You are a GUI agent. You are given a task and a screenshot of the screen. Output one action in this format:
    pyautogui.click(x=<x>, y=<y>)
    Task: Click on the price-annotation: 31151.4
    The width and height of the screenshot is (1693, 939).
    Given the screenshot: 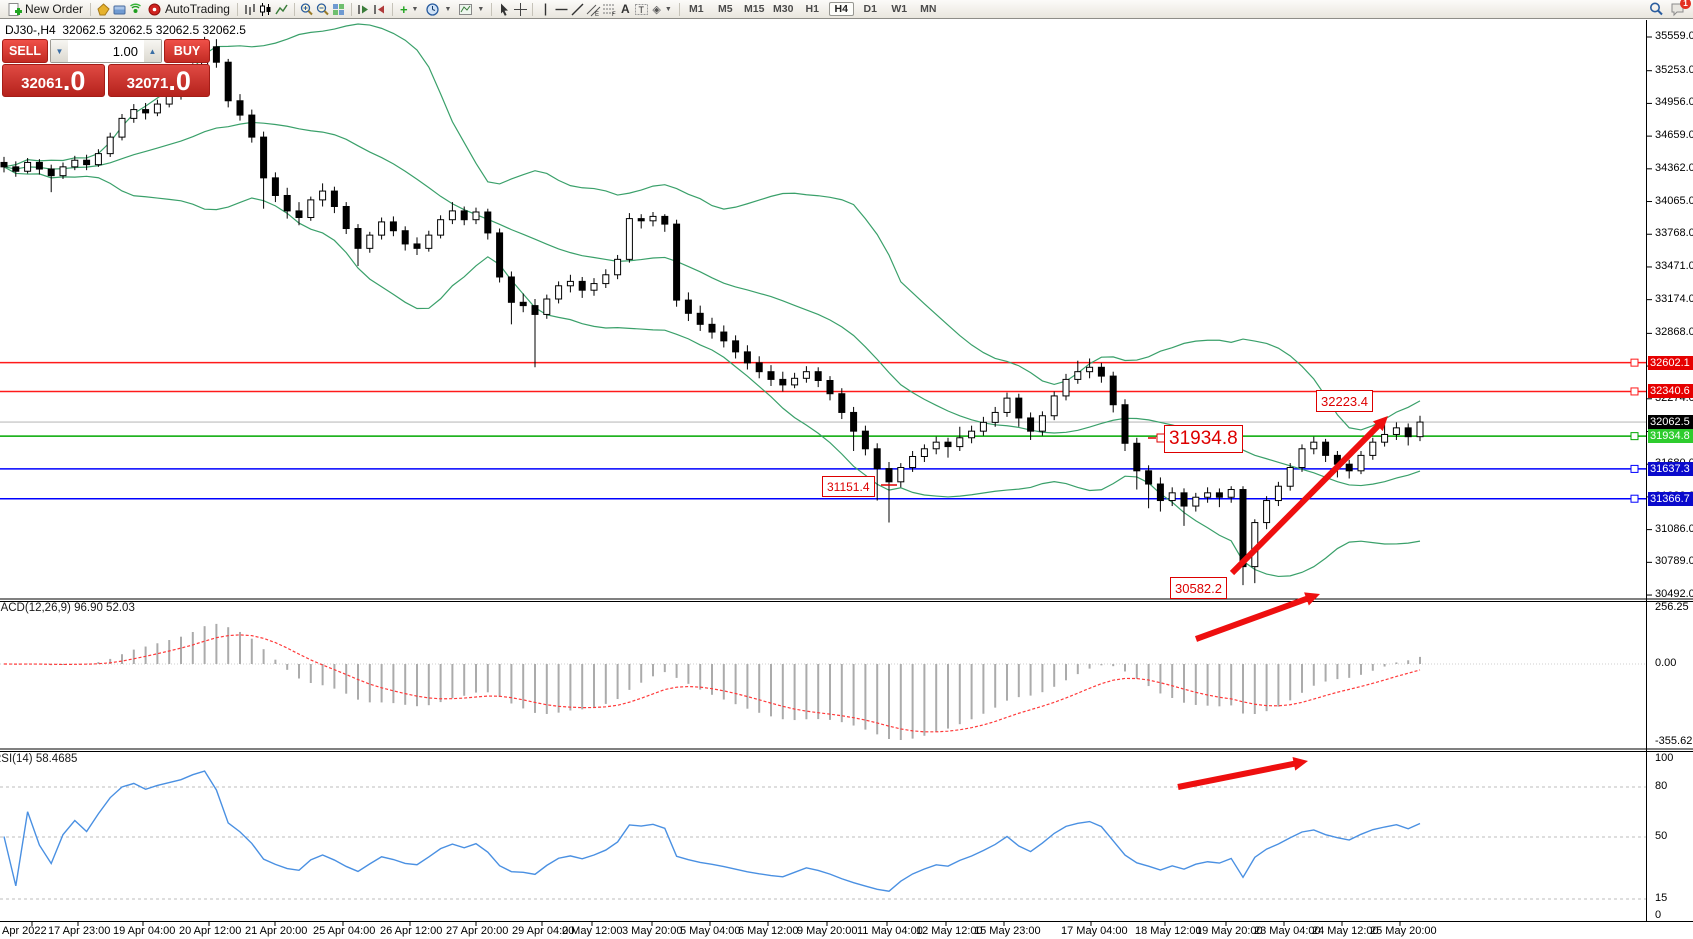 What is the action you would take?
    pyautogui.click(x=848, y=486)
    